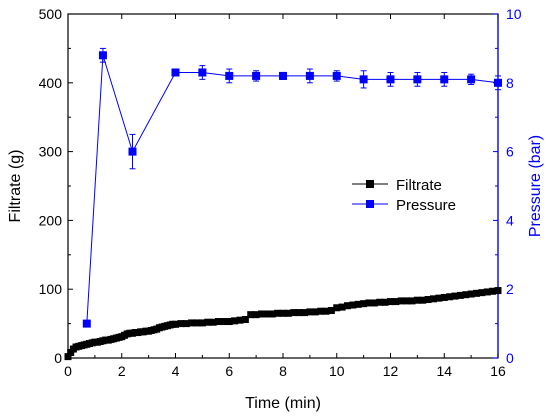 The height and width of the screenshot is (420, 550). I want to click on x-tick-label: 8, so click(283, 371).